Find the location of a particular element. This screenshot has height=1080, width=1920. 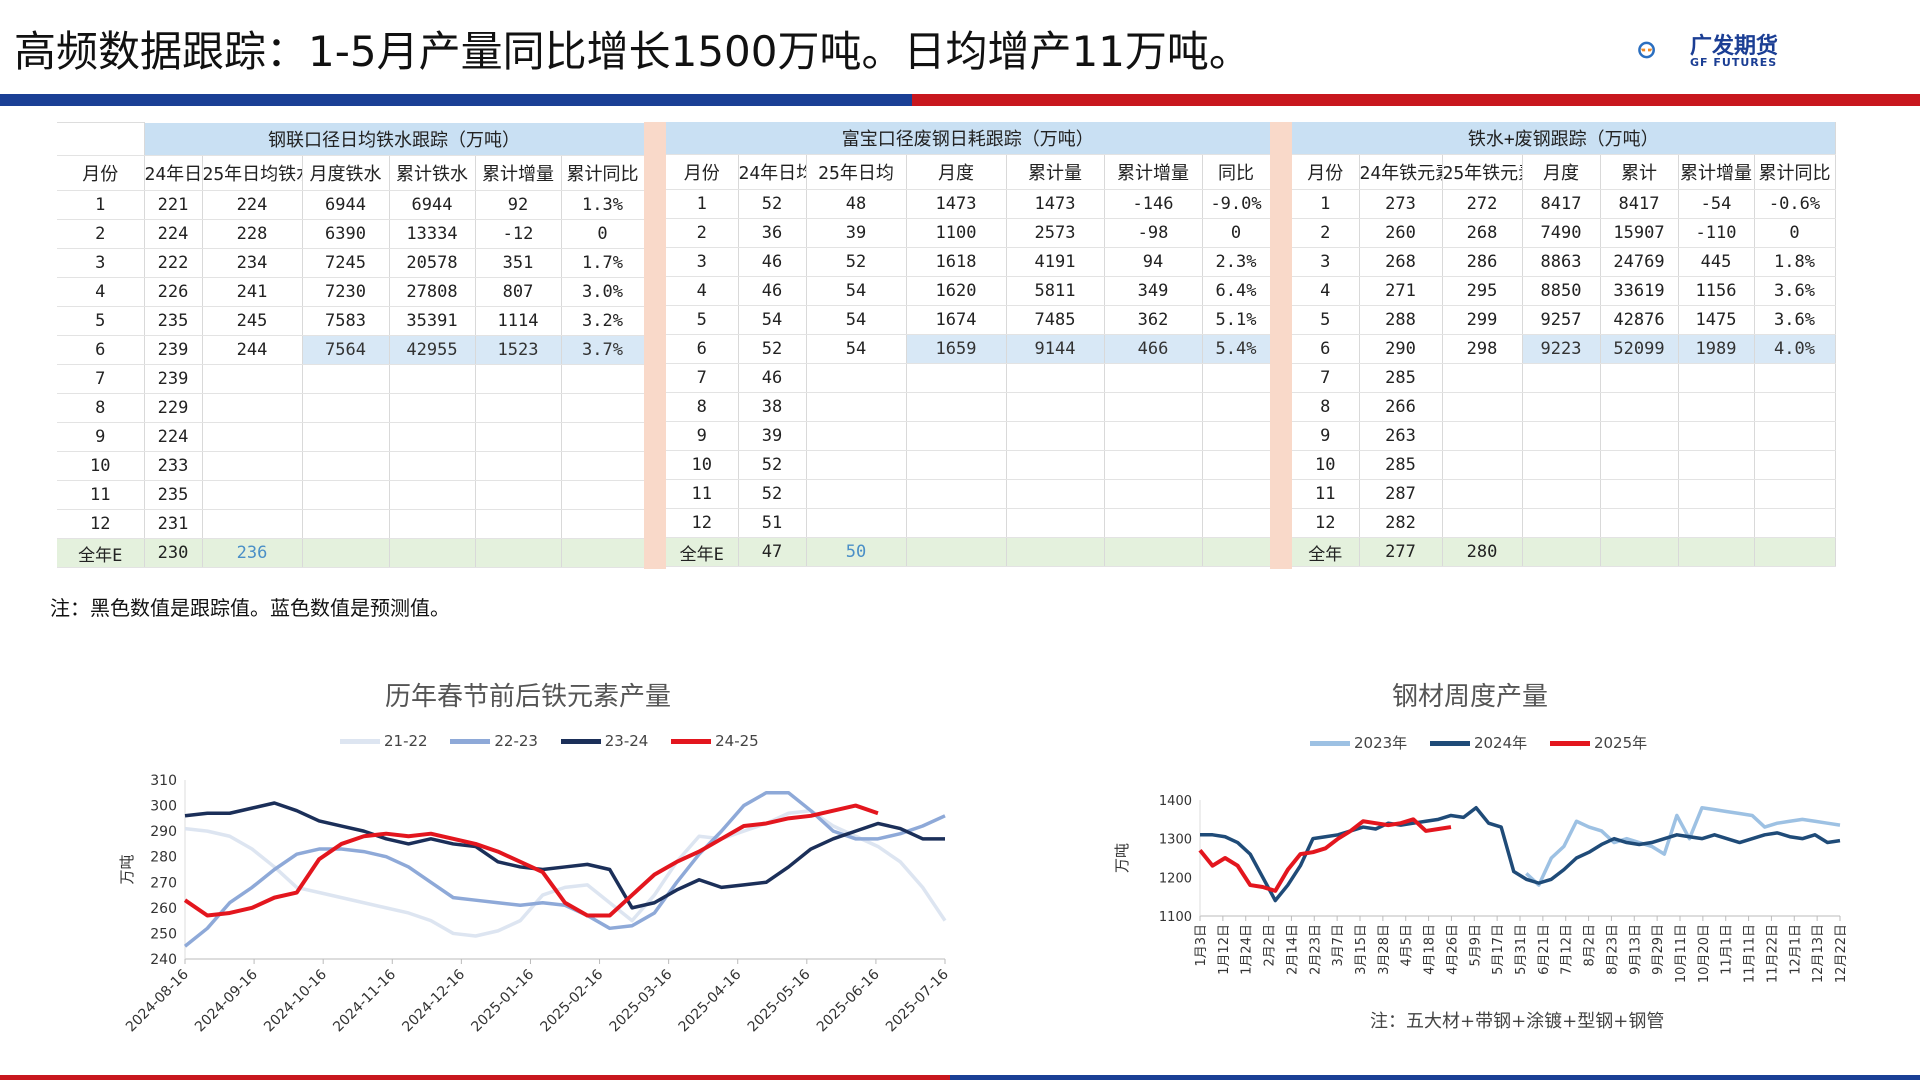

table-row: 3 268 286 8863 24769 445 1.8% is located at coordinates (1564, 262).